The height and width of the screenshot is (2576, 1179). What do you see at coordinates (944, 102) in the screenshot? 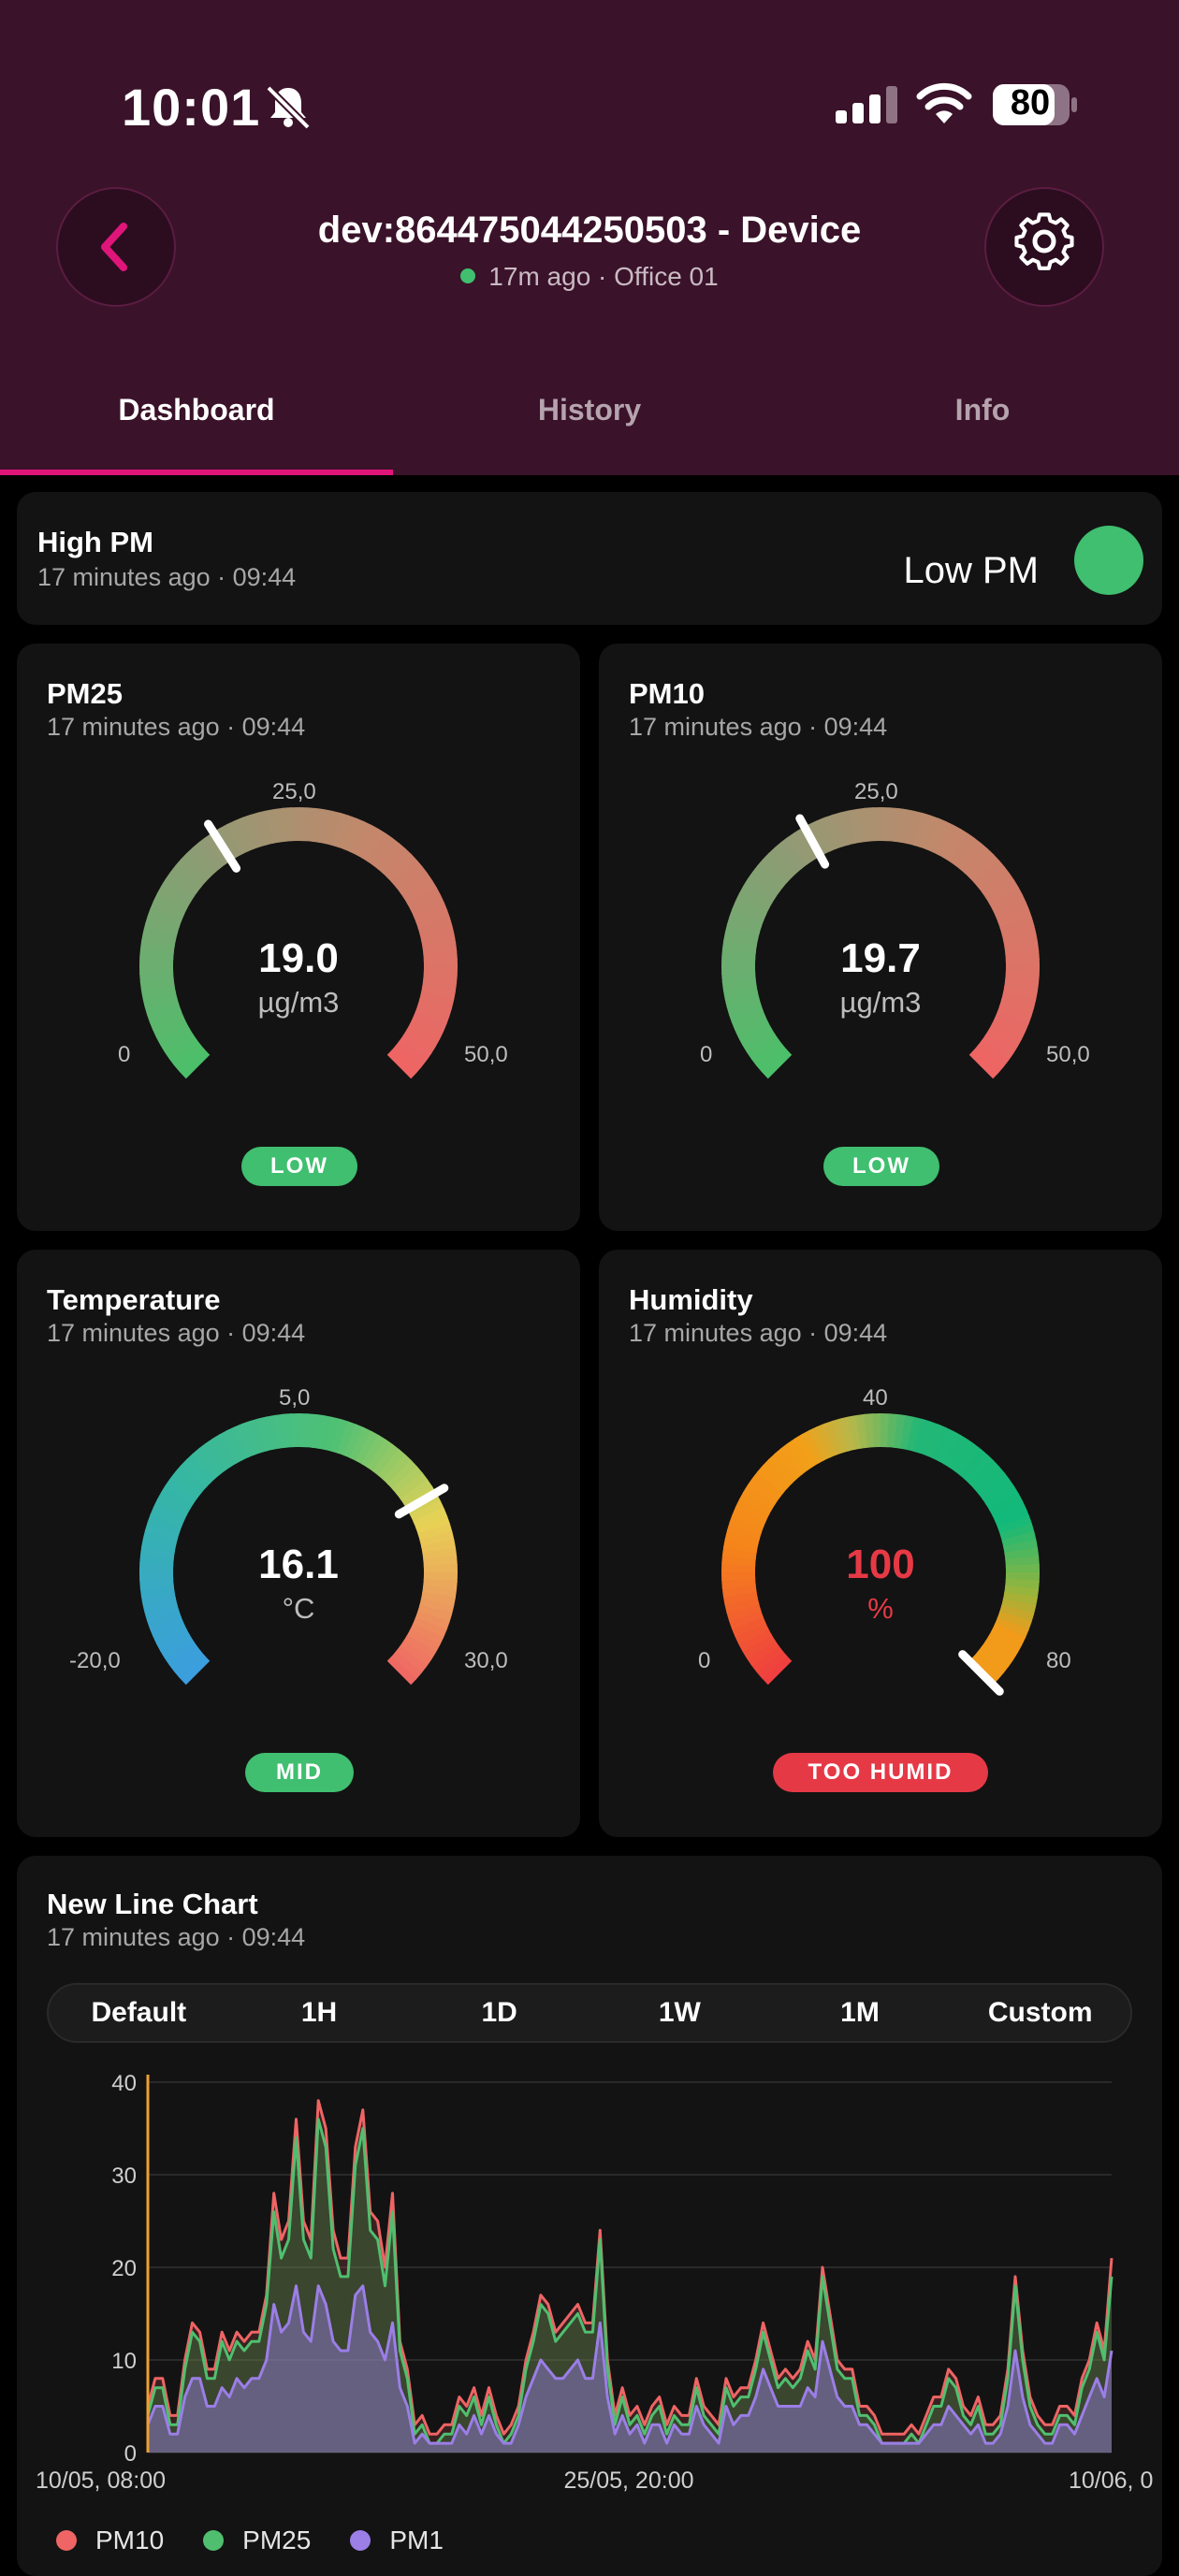
I see `wifi-icon` at bounding box center [944, 102].